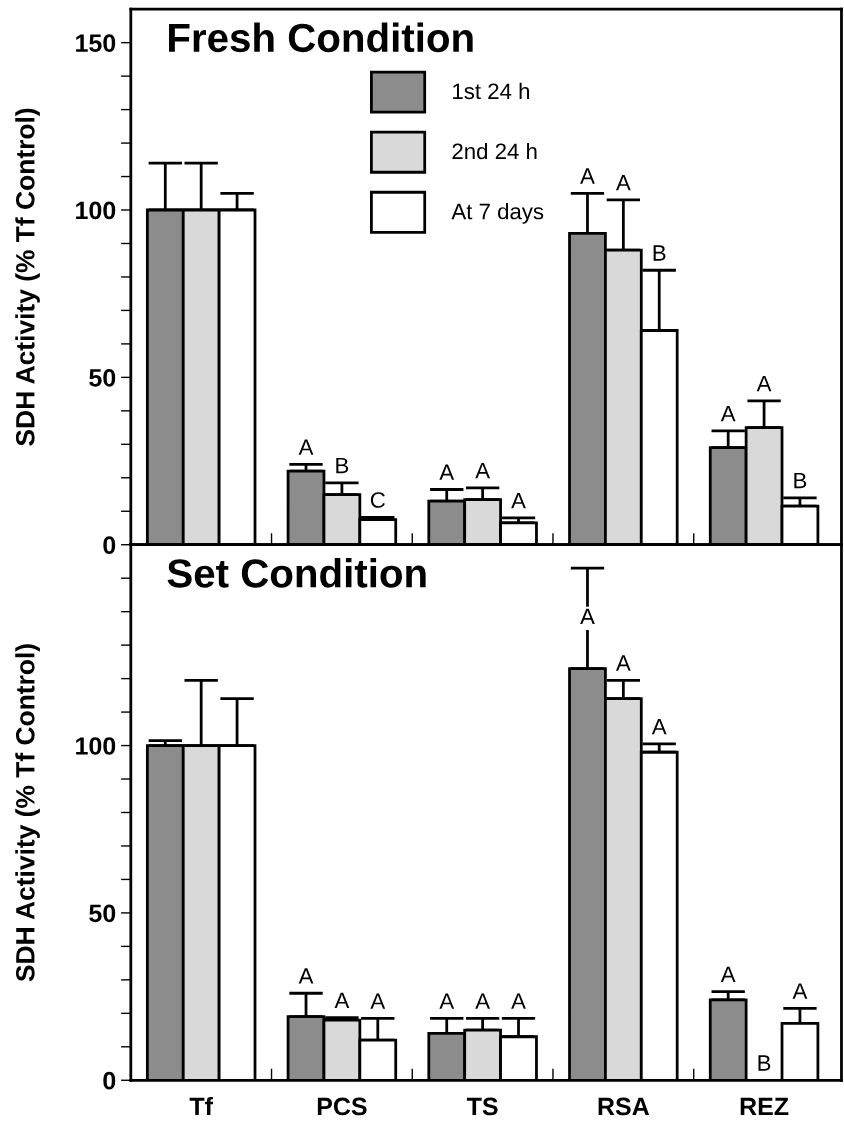  Describe the element at coordinates (764, 1063) in the screenshot. I see `text: B` at that location.